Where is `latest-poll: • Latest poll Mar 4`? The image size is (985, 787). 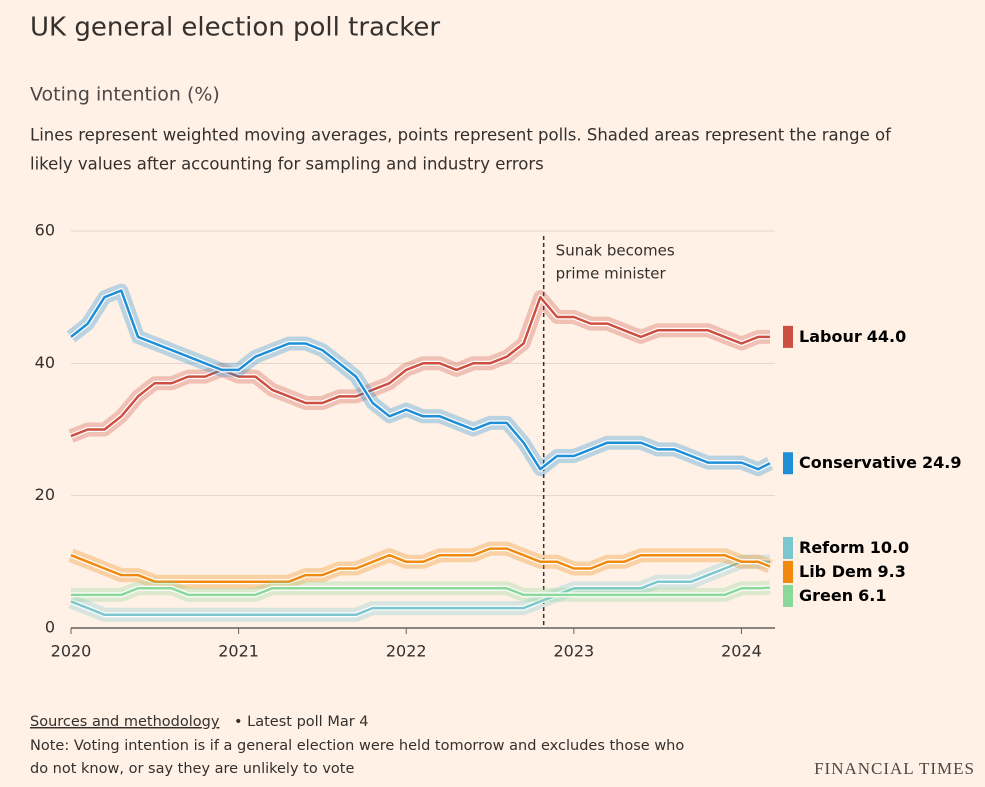
latest-poll: • Latest poll Mar 4 is located at coordinates (301, 722).